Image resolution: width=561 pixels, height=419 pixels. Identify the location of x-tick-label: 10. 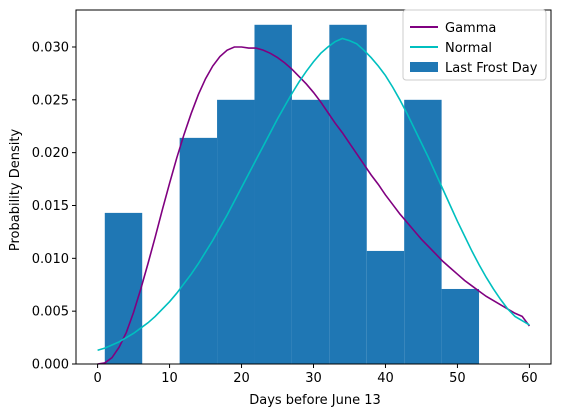
(169, 378).